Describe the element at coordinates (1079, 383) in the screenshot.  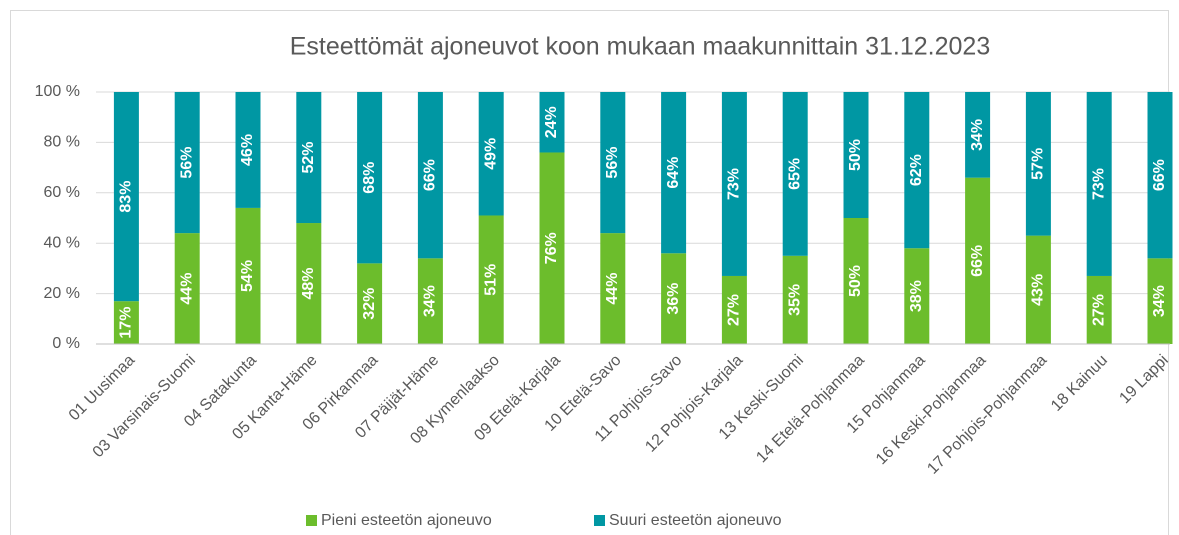
I see `x-tick-label: 18 Kainuu` at that location.